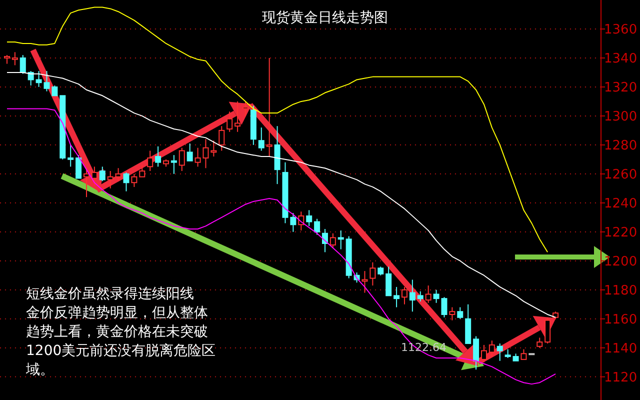  What do you see at coordinates (621, 116) in the screenshot?
I see `y-tick-label: 1300` at bounding box center [621, 116].